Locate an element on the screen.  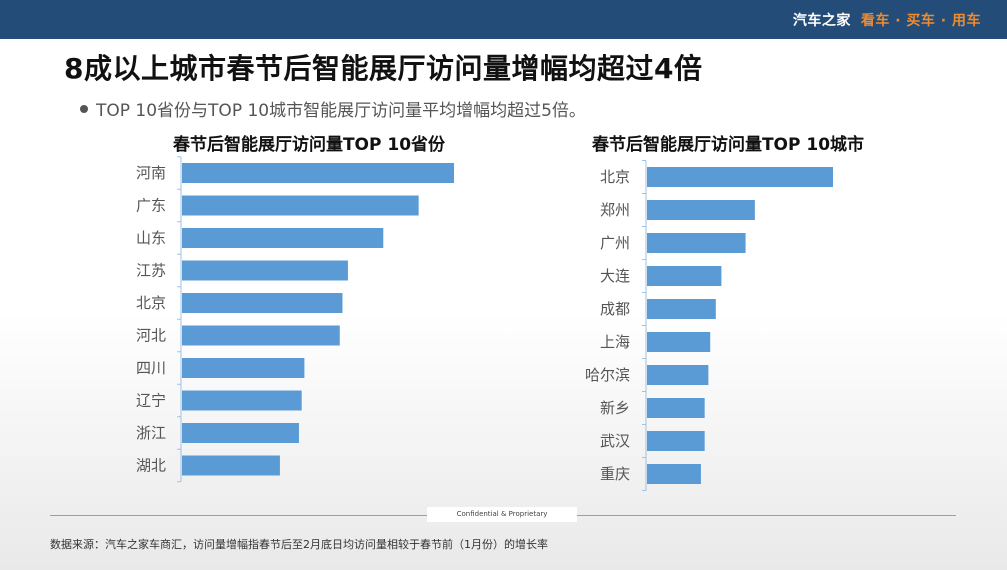
category-label: 河南 is located at coordinates (151, 173).